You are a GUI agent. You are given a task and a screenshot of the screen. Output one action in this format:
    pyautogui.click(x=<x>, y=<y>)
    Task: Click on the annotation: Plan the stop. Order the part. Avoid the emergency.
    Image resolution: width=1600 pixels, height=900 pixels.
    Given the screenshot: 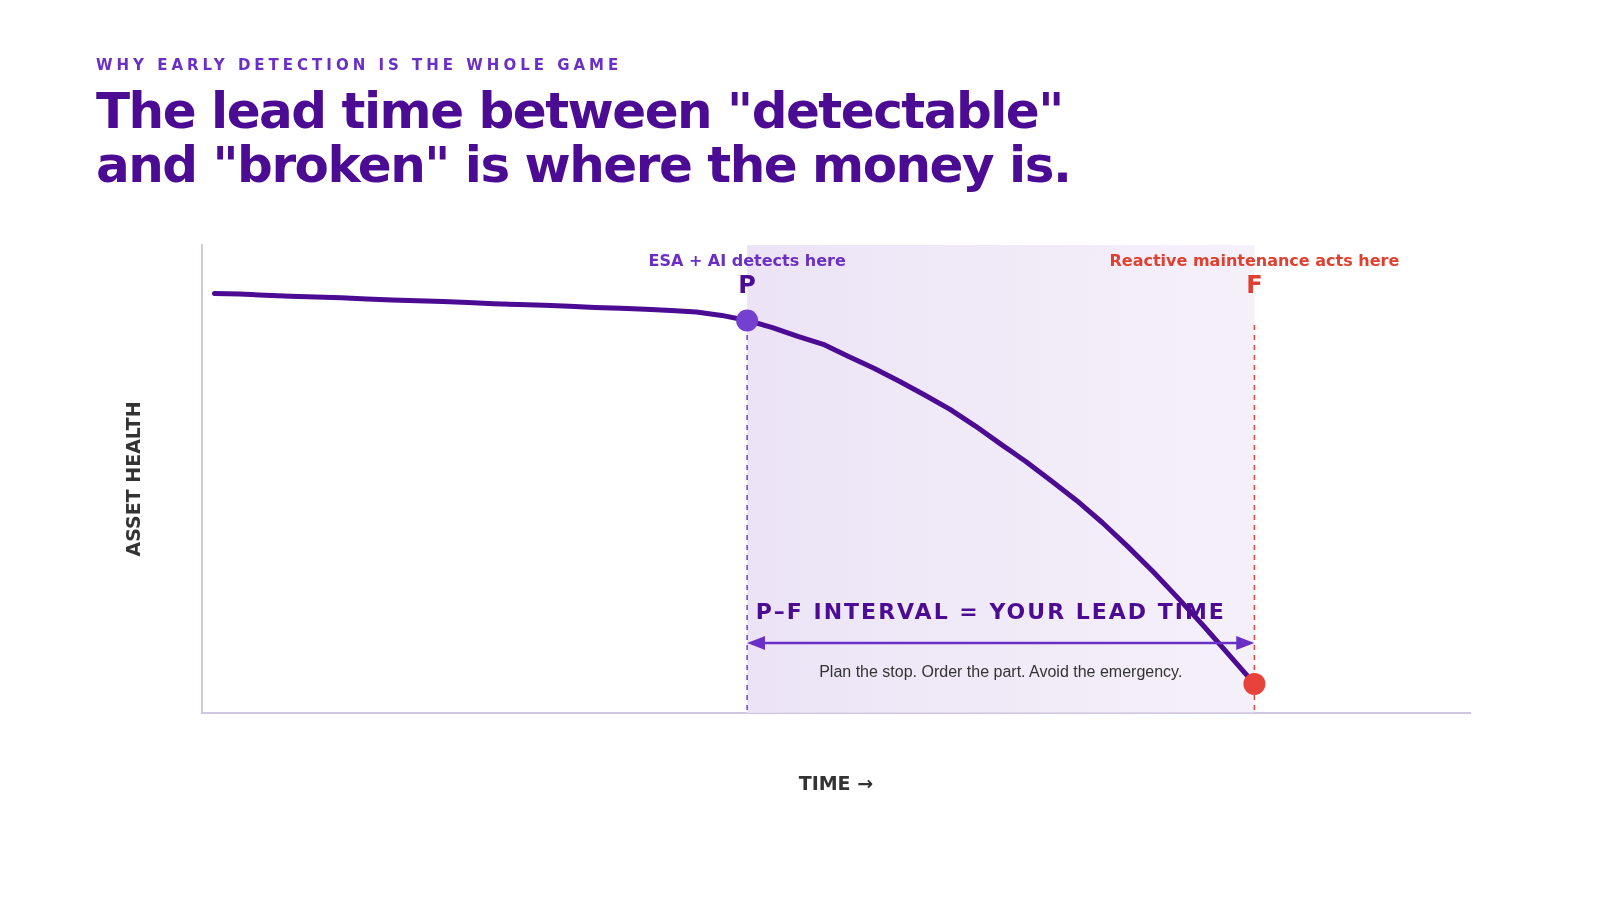 What is the action you would take?
    pyautogui.click(x=1001, y=672)
    